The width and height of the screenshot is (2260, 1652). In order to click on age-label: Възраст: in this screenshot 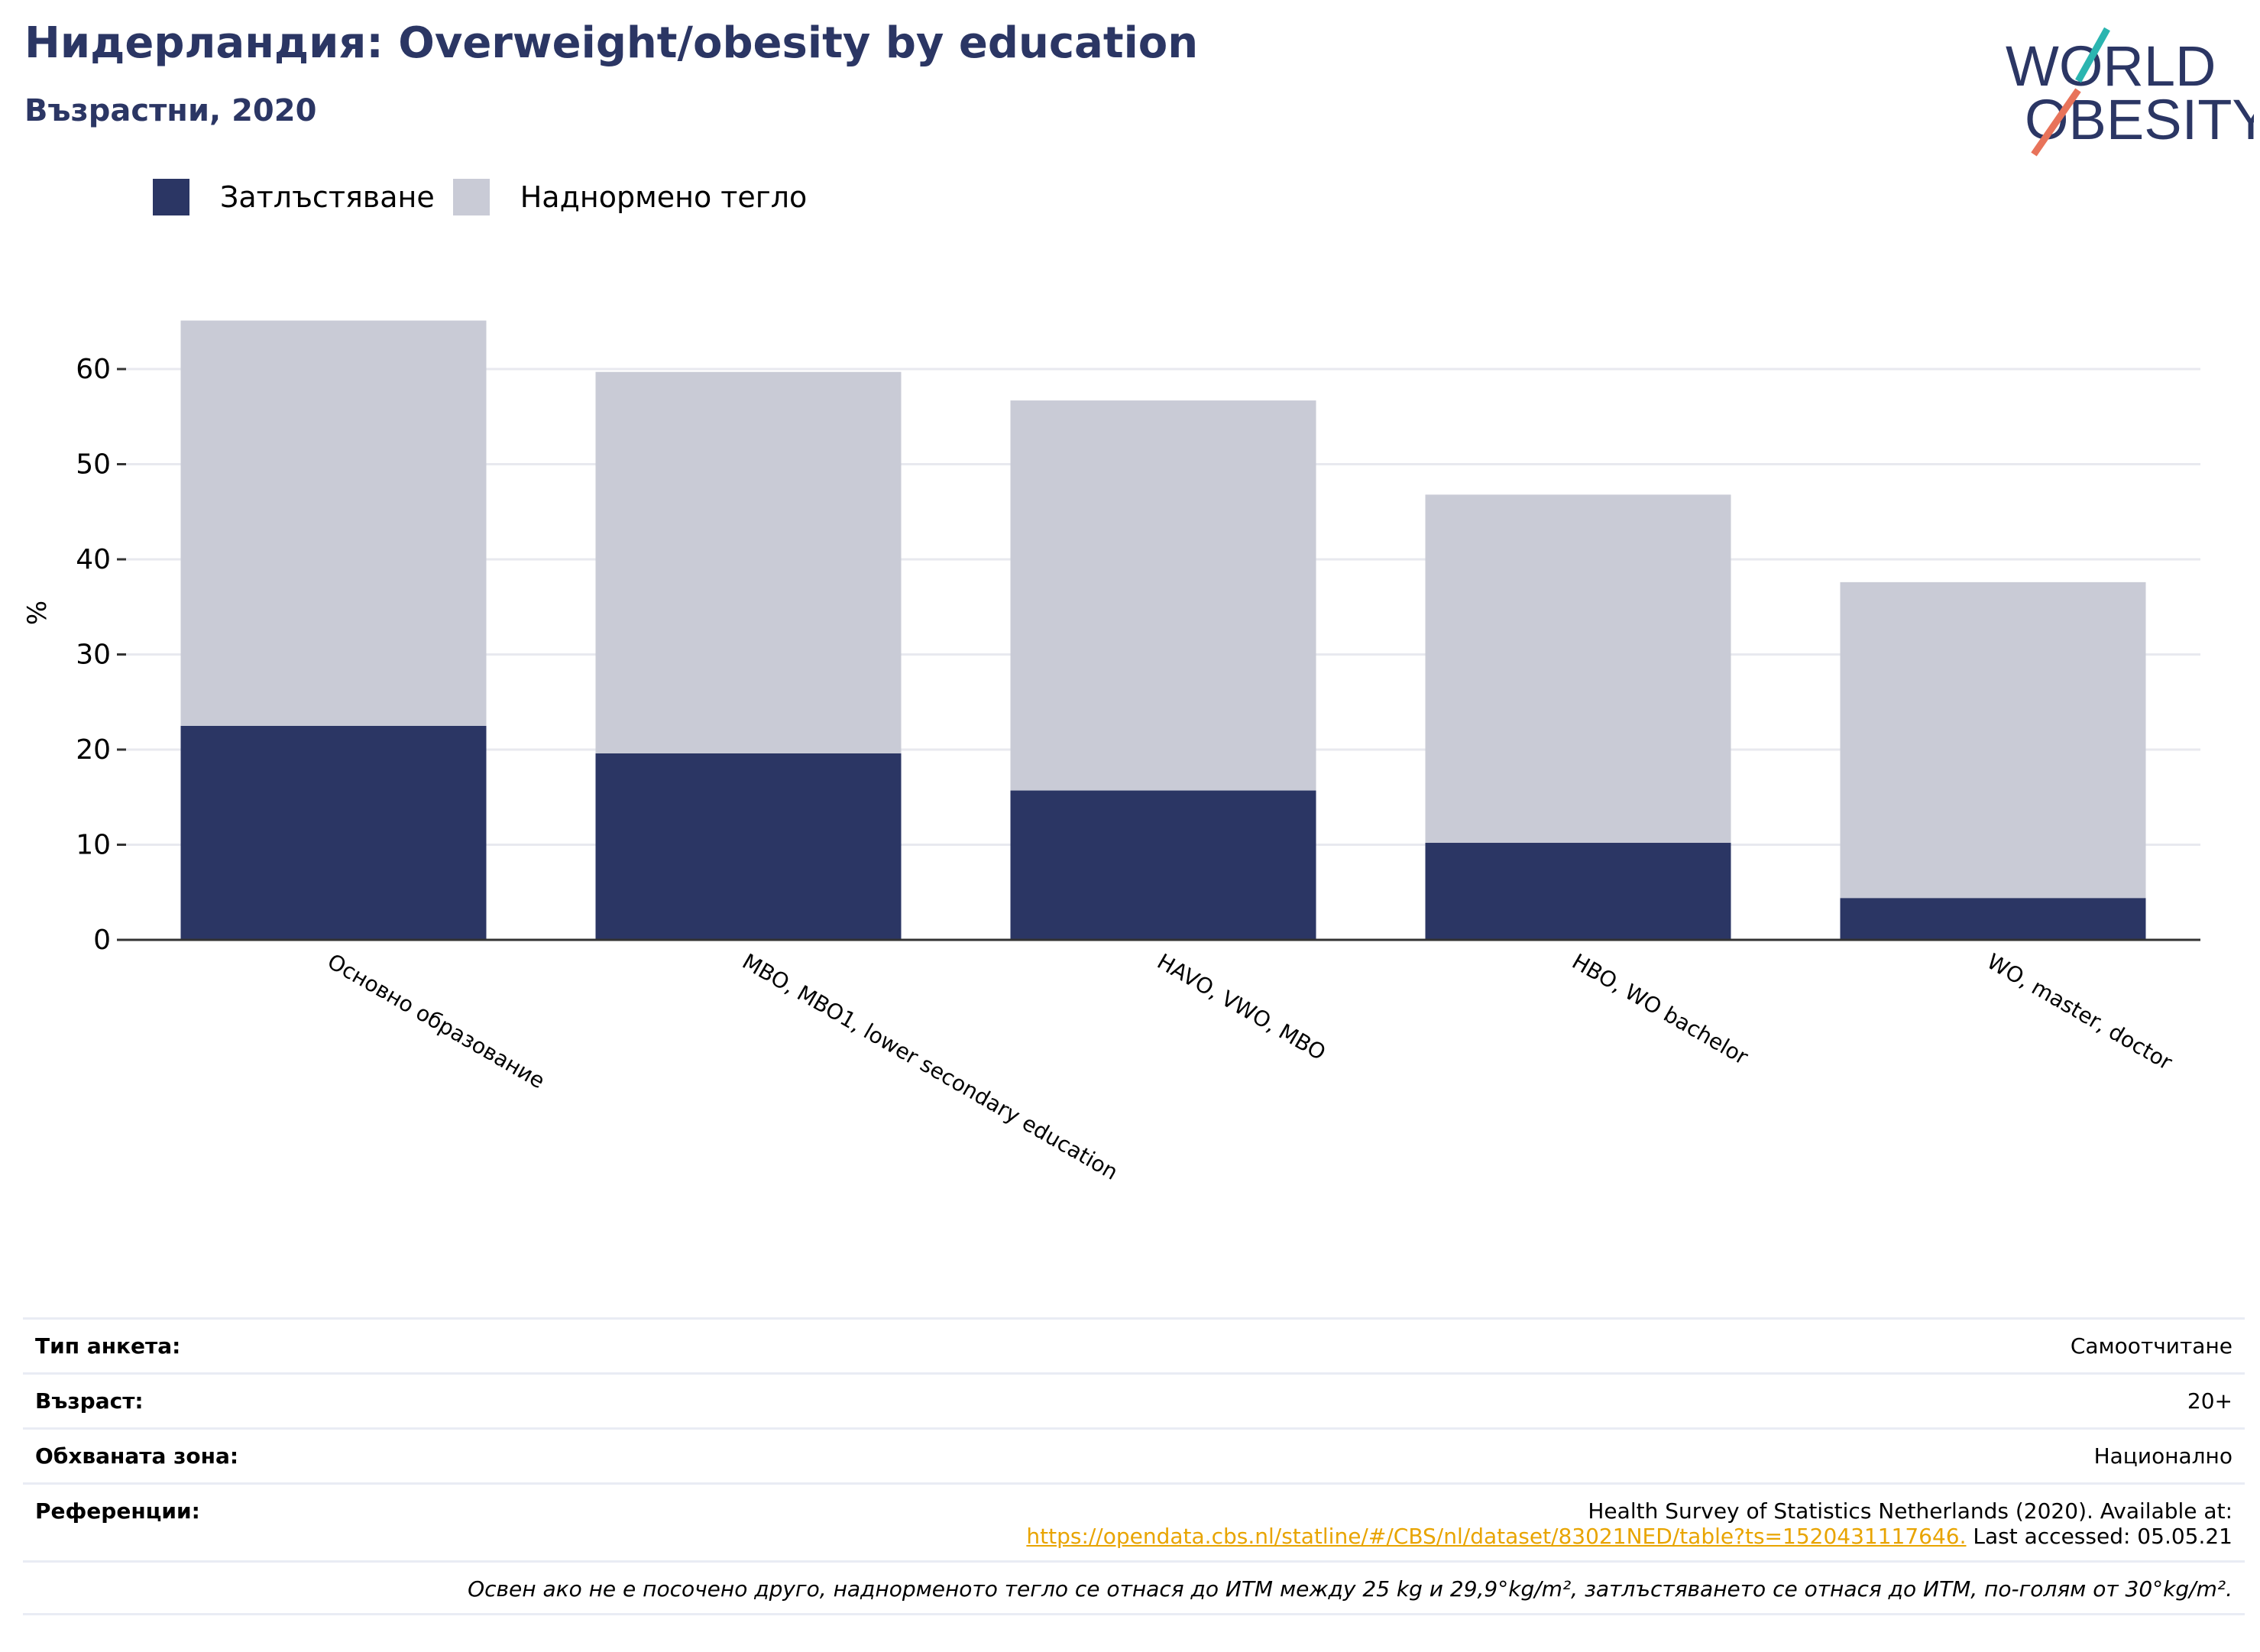, I will do `click(89, 1401)`.